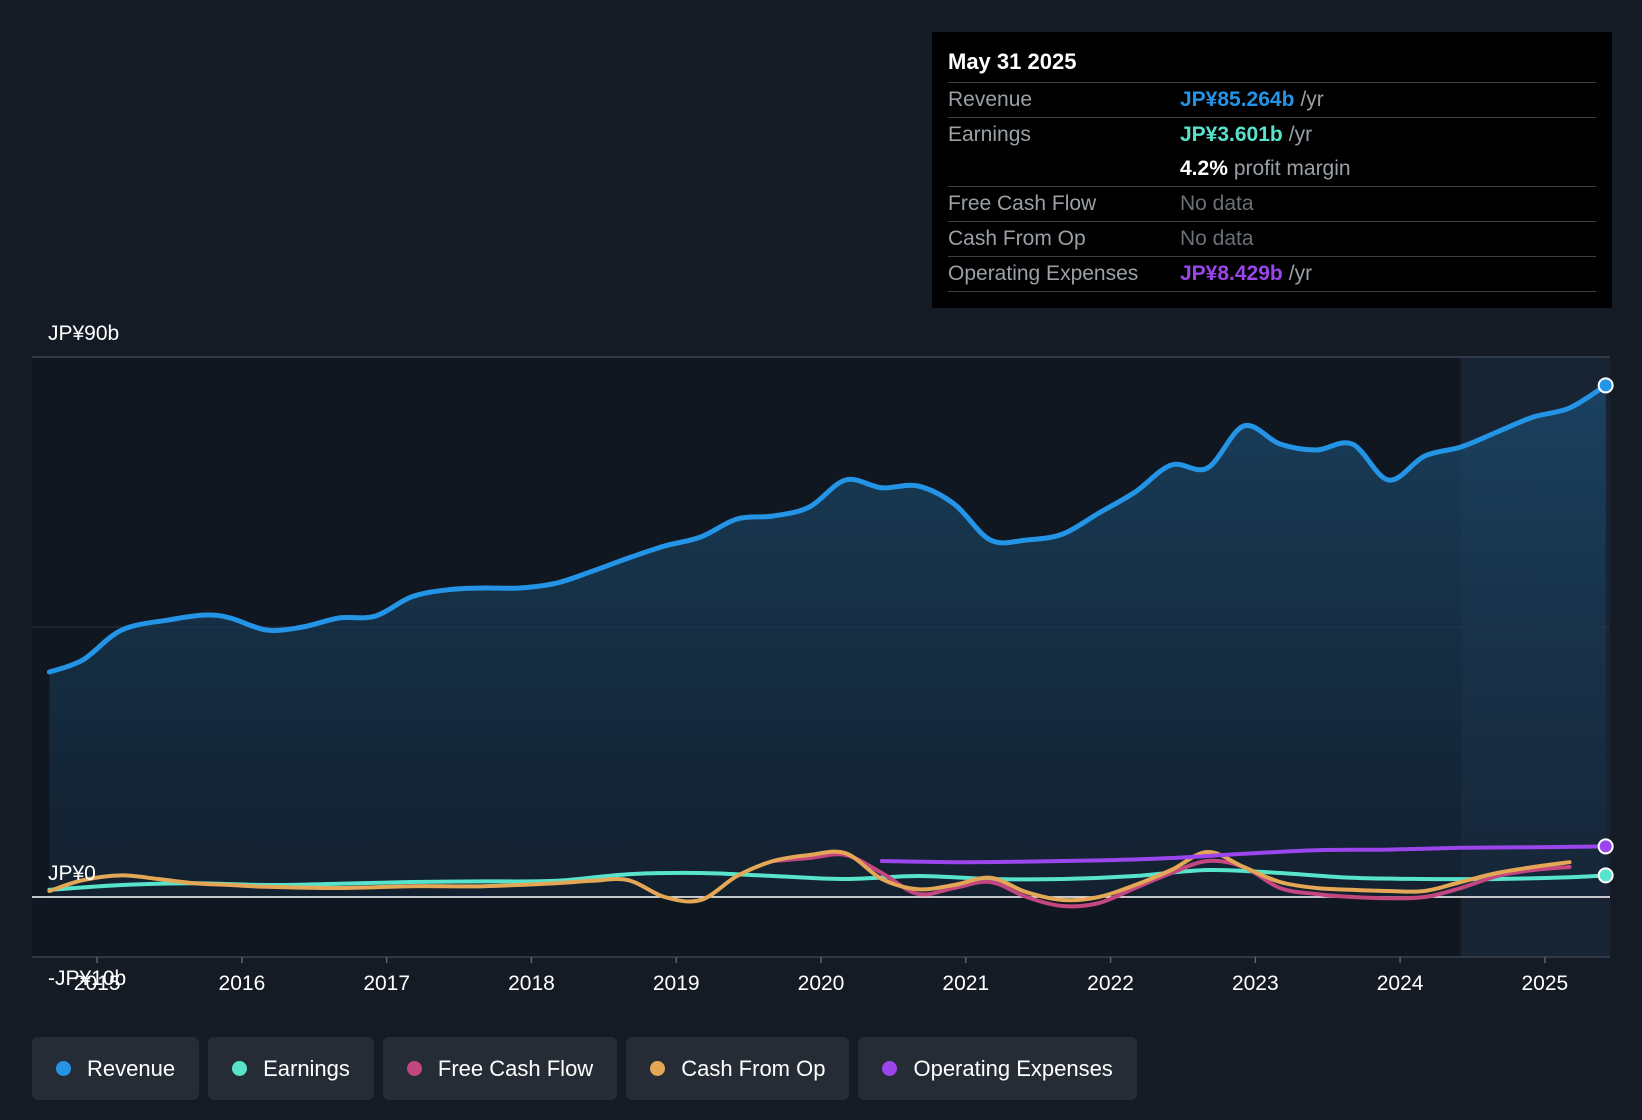  What do you see at coordinates (83, 333) in the screenshot?
I see `y-tick-label: JP¥90b` at bounding box center [83, 333].